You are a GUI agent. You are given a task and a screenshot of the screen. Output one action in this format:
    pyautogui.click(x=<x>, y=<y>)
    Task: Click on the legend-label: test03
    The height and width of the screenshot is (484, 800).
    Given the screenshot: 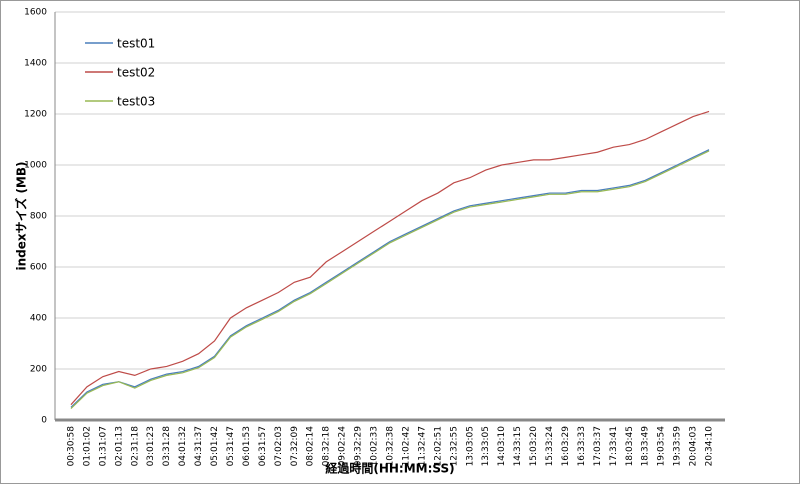 What is the action you would take?
    pyautogui.click(x=136, y=102)
    